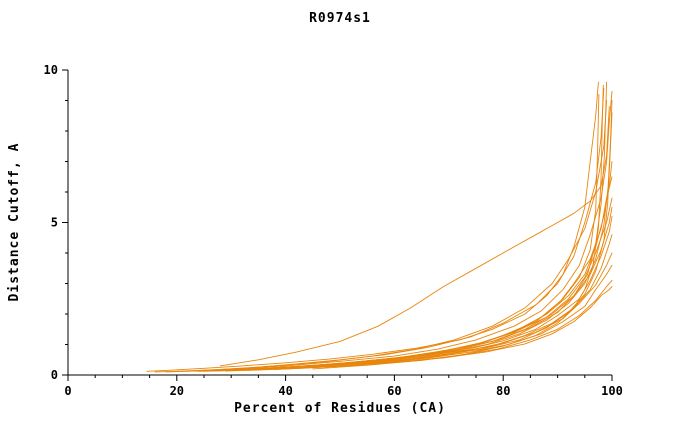 Image resolution: width=680 pixels, height=444 pixels. I want to click on x-tick-label: 20, so click(177, 391).